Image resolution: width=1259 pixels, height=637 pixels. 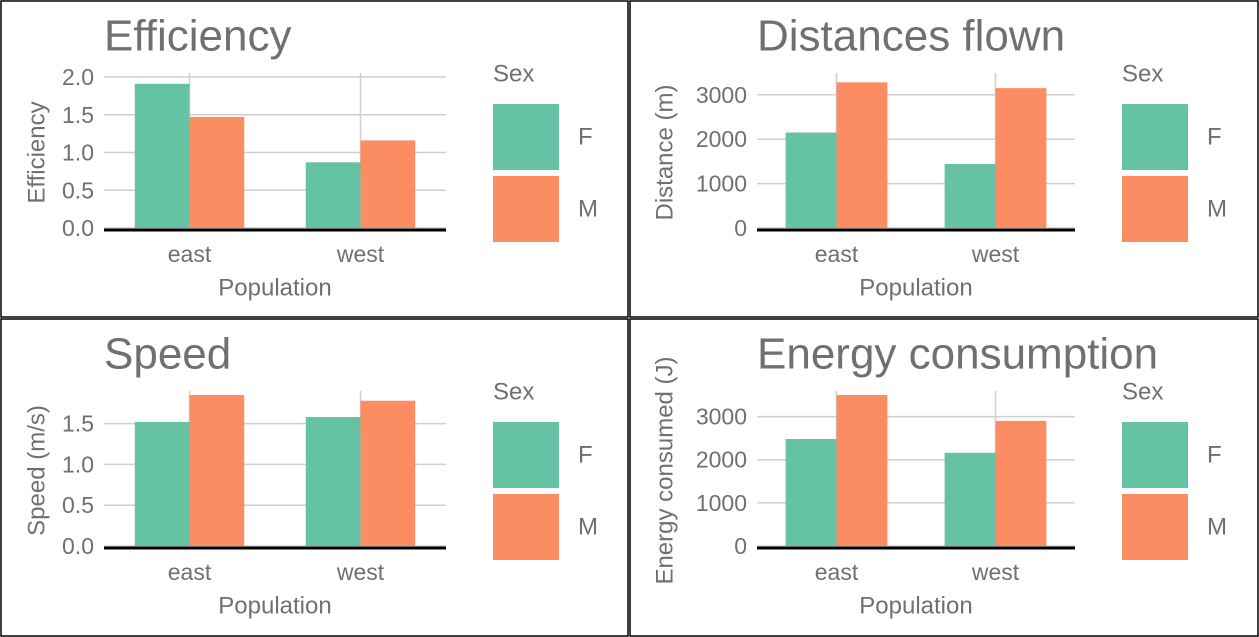 What do you see at coordinates (665, 470) in the screenshot?
I see `y-axis-label: Energy consumed (J)` at bounding box center [665, 470].